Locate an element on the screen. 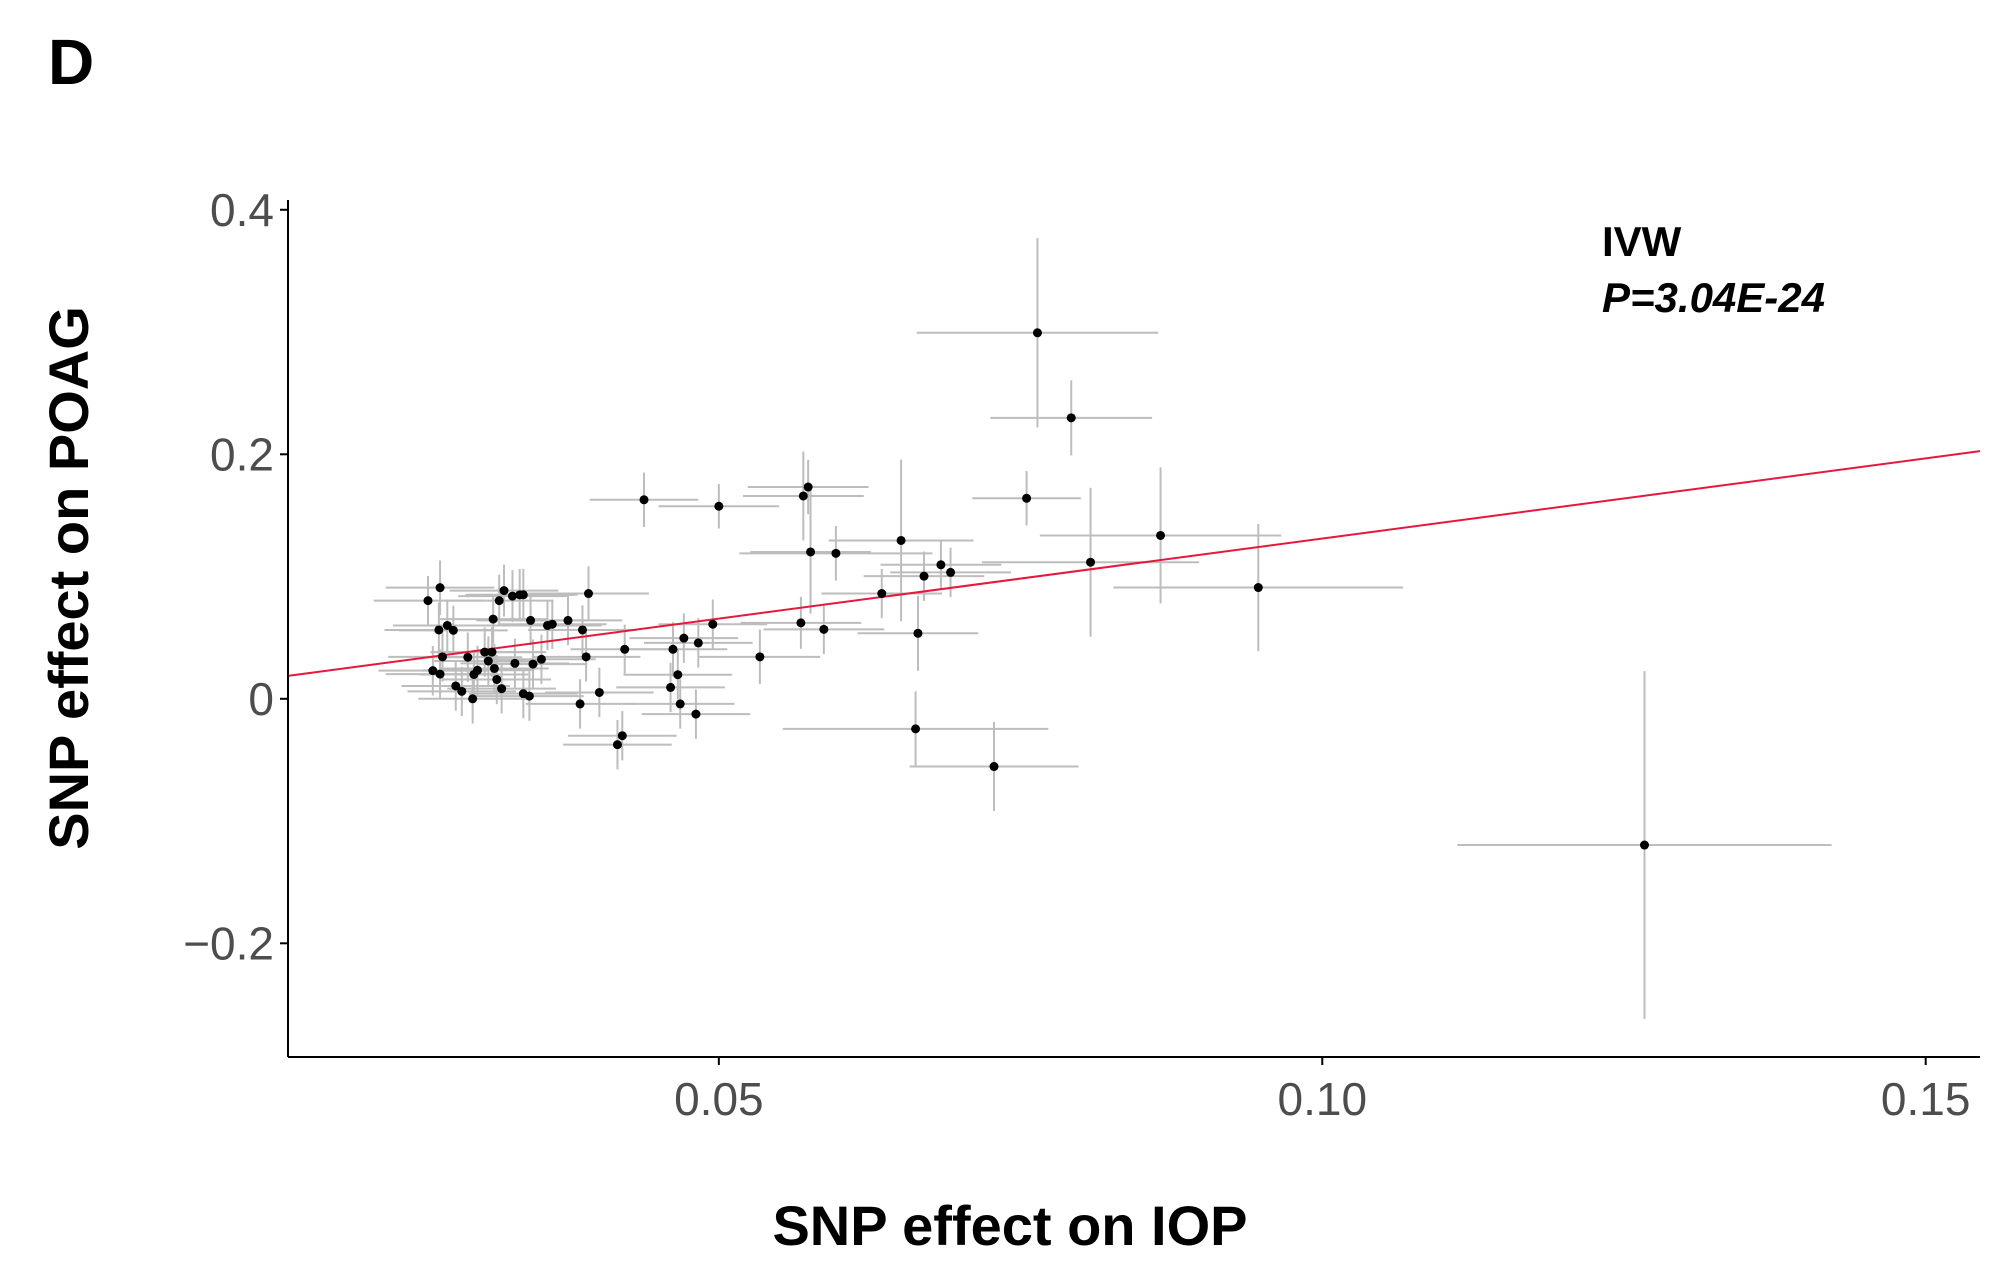 The width and height of the screenshot is (1998, 1263). y-tick-label: 0 is located at coordinates (261, 699).